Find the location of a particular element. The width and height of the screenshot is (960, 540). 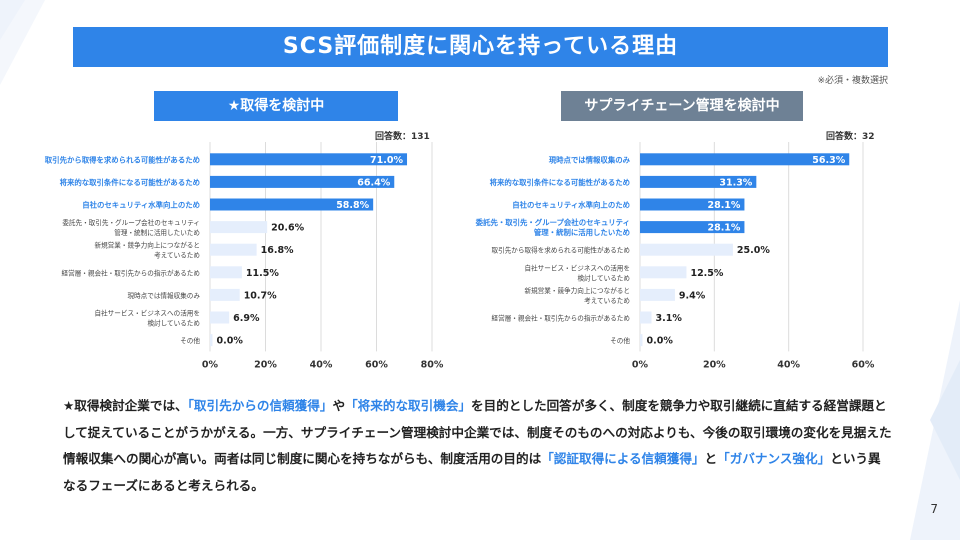

value-label: 16.8% is located at coordinates (277, 250).